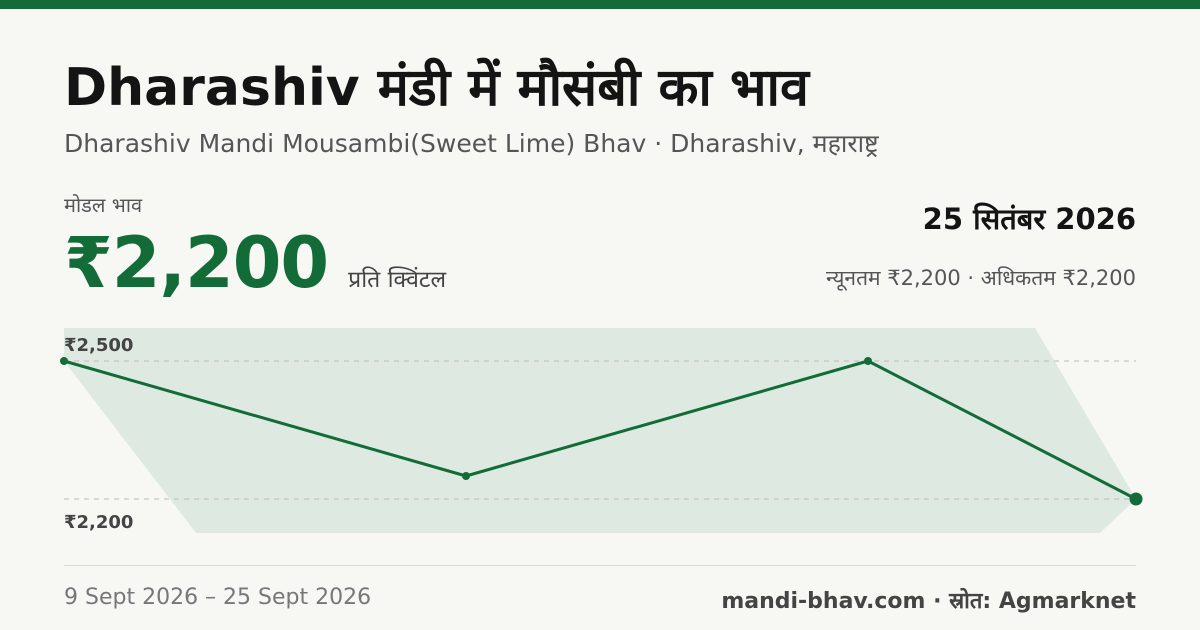  I want to click on modal-price-label: मोडल भाव, so click(103, 205).